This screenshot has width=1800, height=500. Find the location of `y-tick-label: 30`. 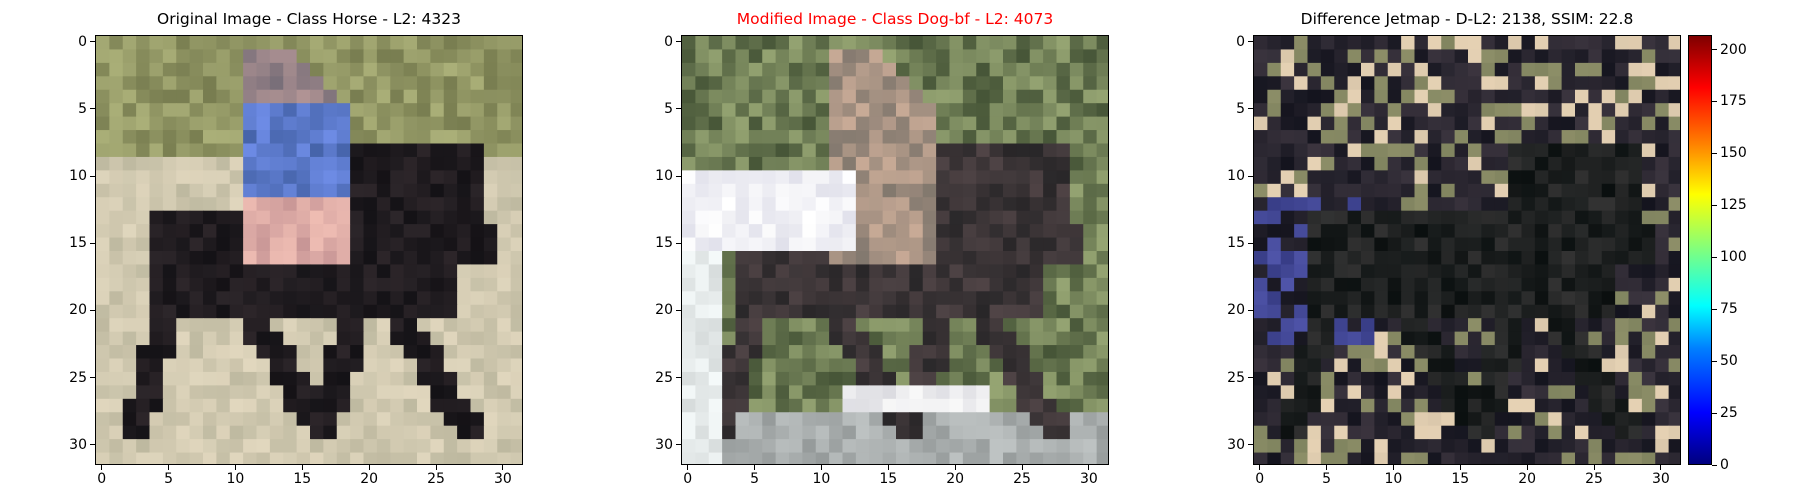

y-tick-label: 30 is located at coordinates (1236, 444).